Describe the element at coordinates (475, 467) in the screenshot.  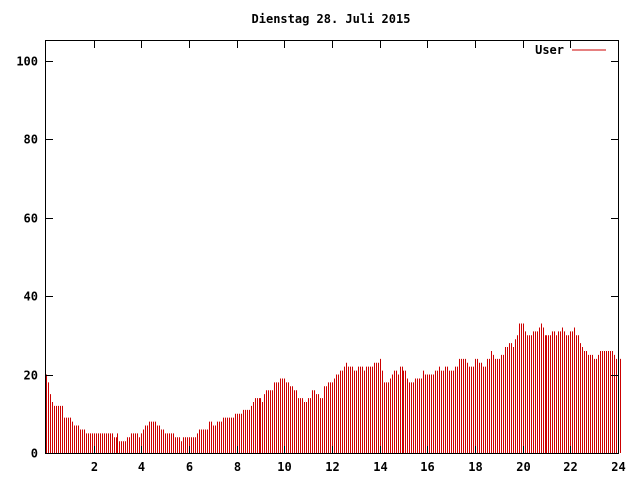
I see `x-tick-label-18: 18` at that location.